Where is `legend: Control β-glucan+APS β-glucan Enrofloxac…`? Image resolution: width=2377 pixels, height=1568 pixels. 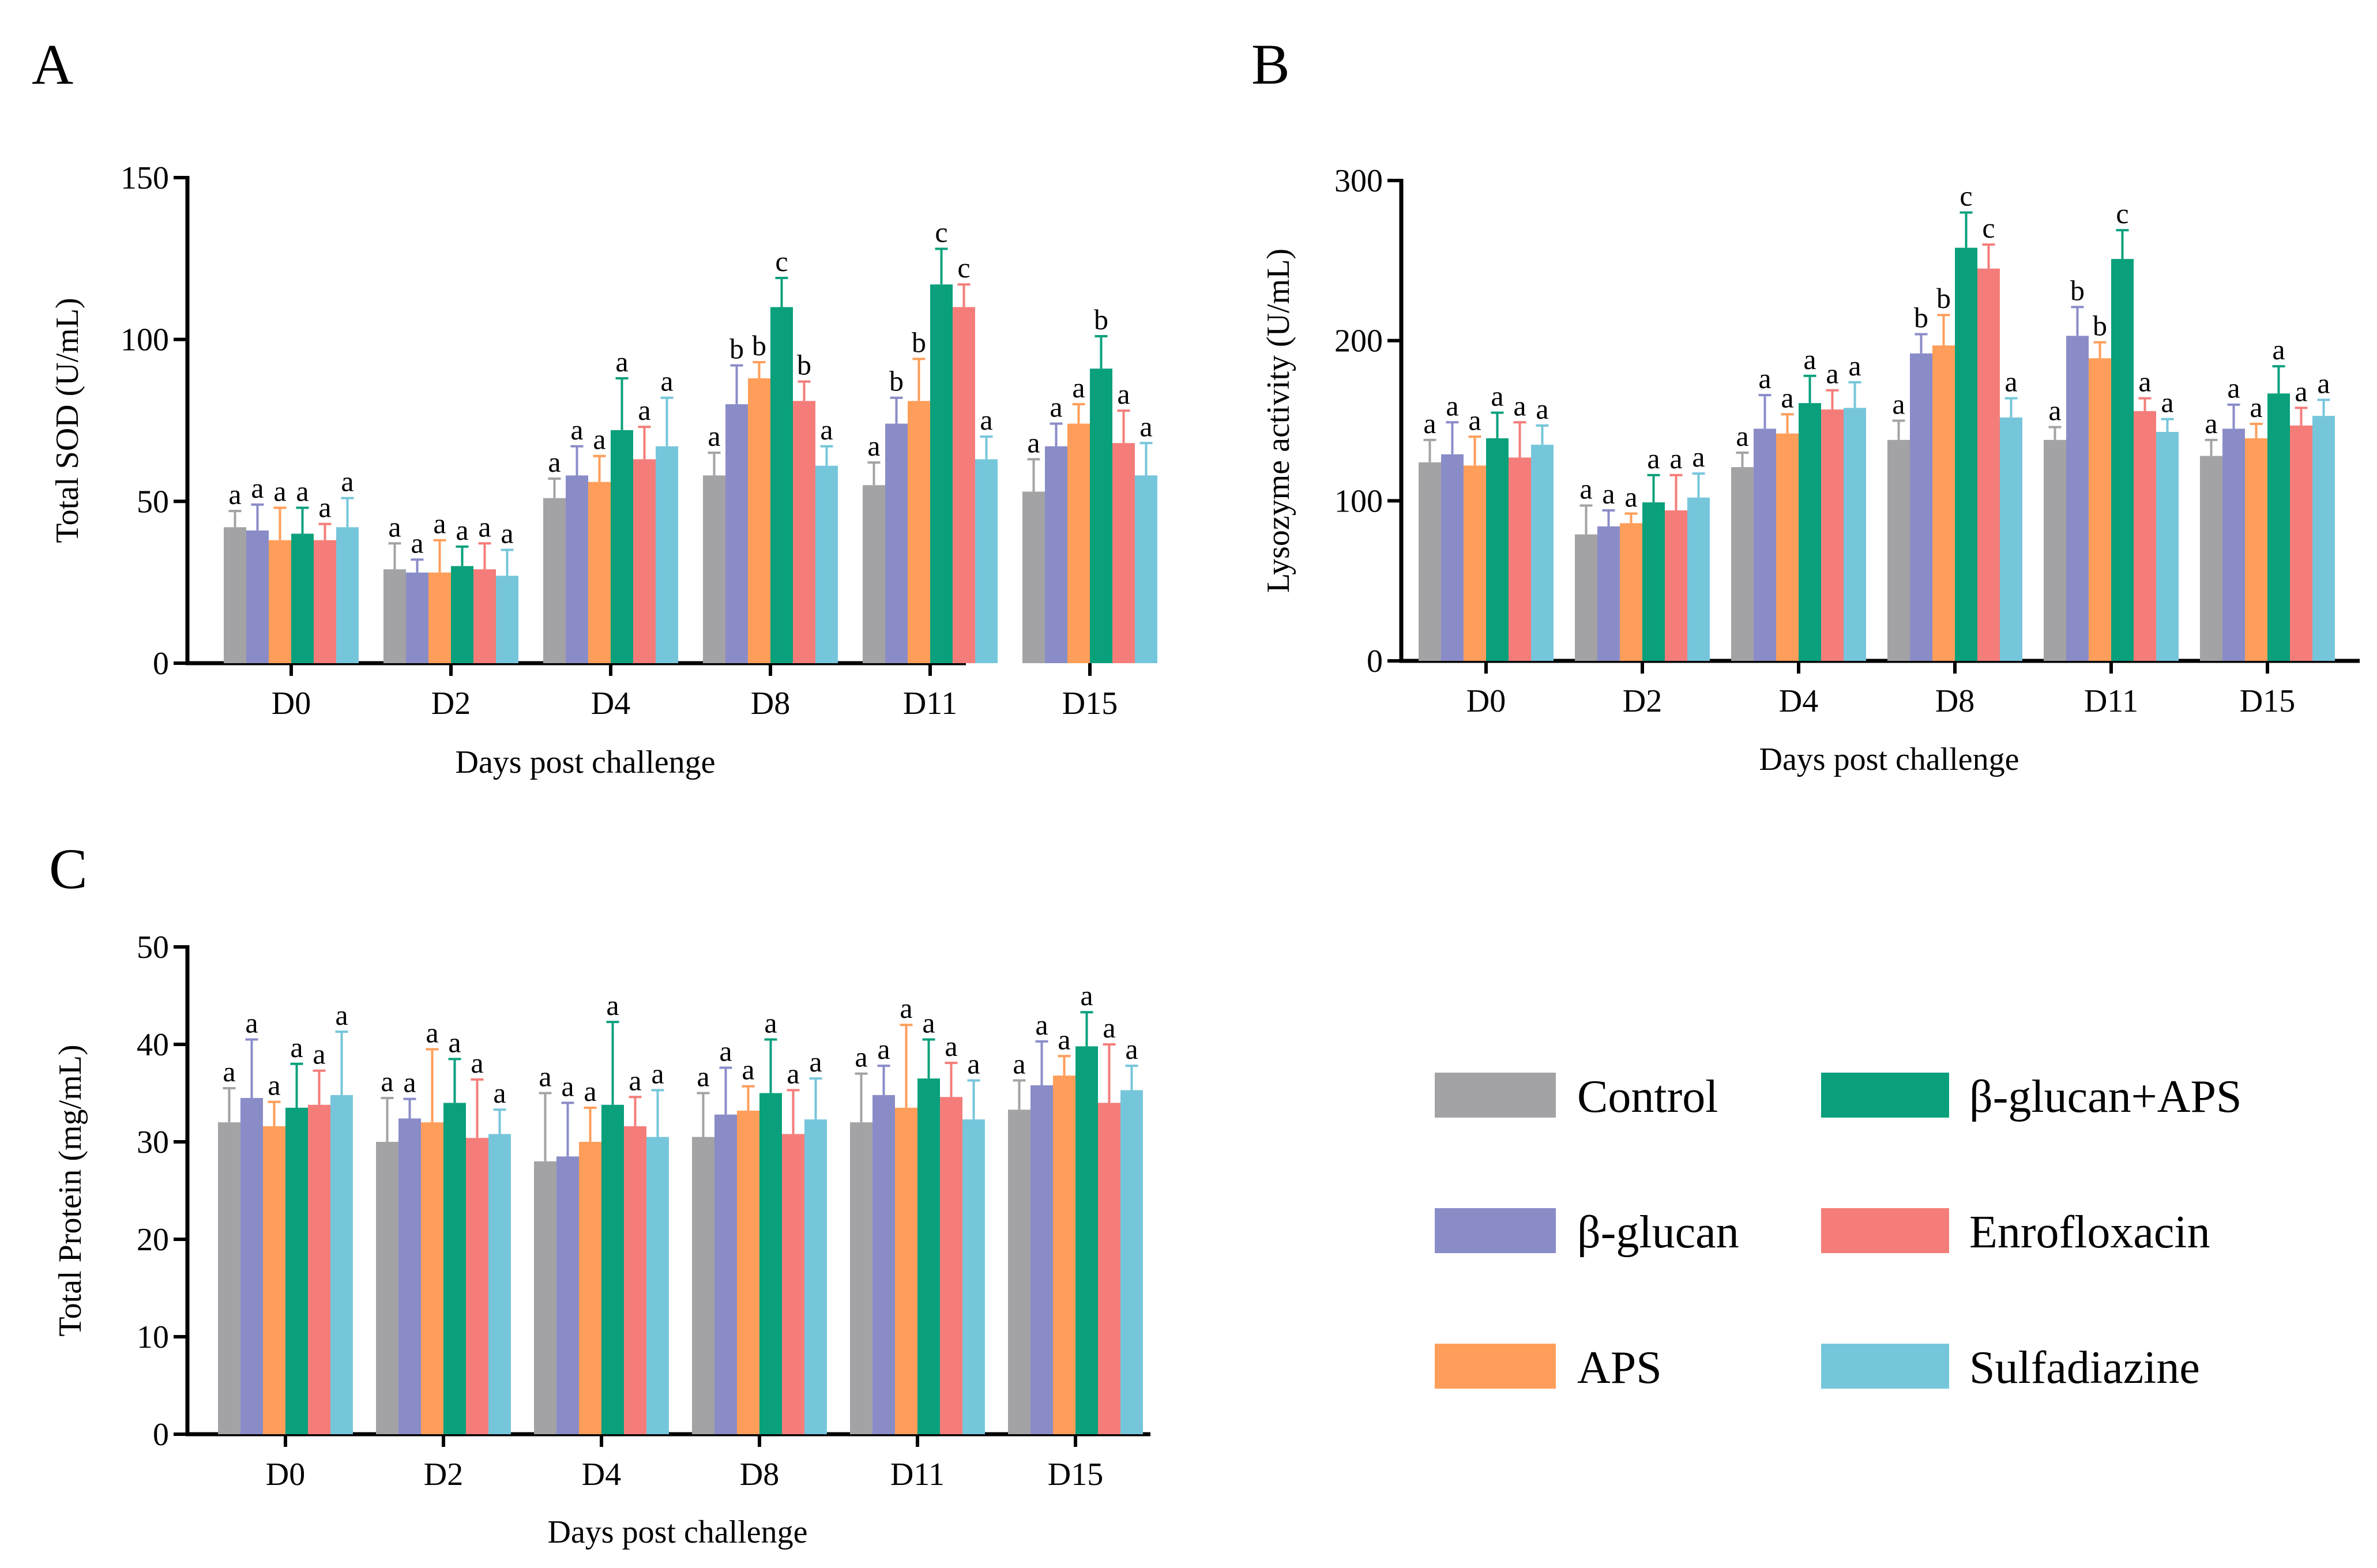 legend: Control β-glucan+APS β-glucan Enrofloxac… is located at coordinates (1838, 1232).